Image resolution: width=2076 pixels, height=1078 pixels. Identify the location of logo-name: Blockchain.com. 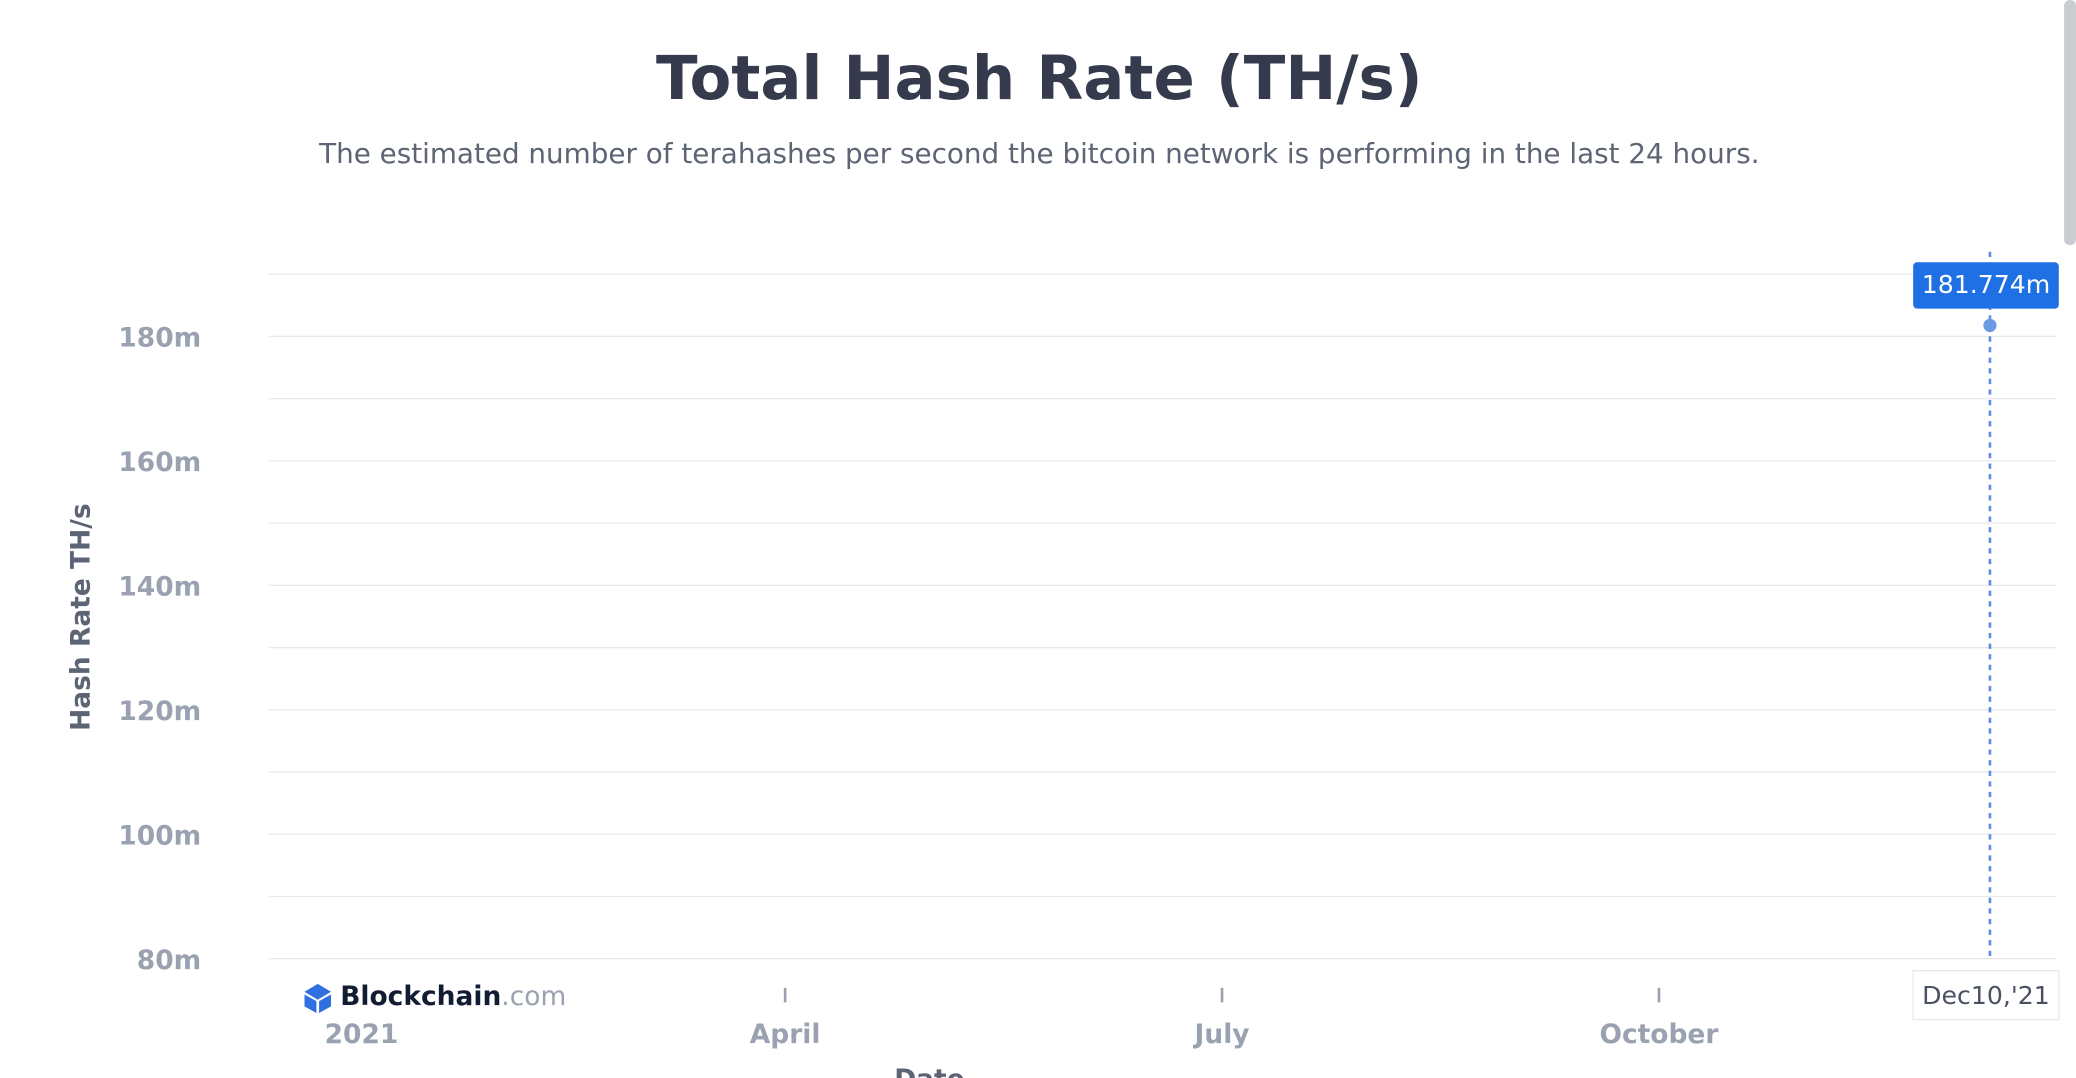
(453, 996).